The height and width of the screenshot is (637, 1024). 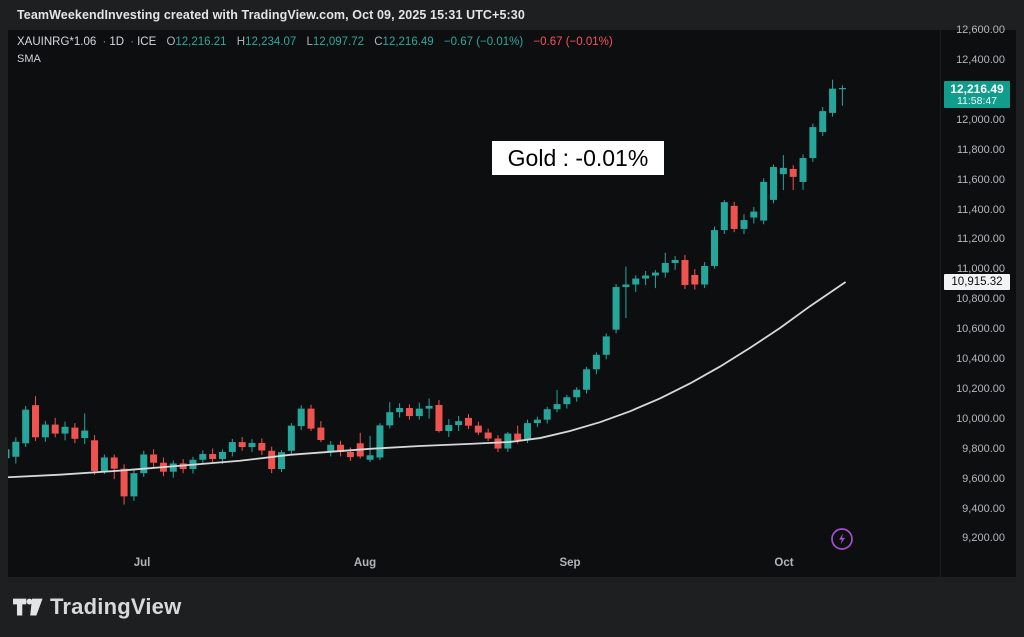 What do you see at coordinates (117, 42) in the screenshot?
I see `timeframe-label: 1D` at bounding box center [117, 42].